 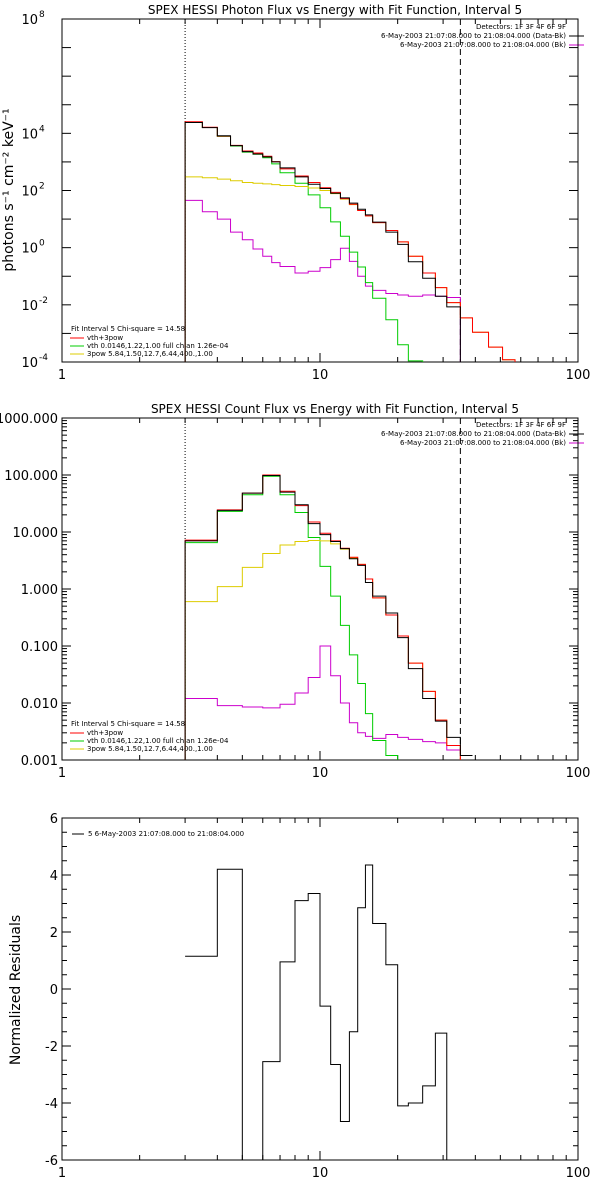 I want to click on residuals-y-tick-label: -6, so click(x=51, y=1161).